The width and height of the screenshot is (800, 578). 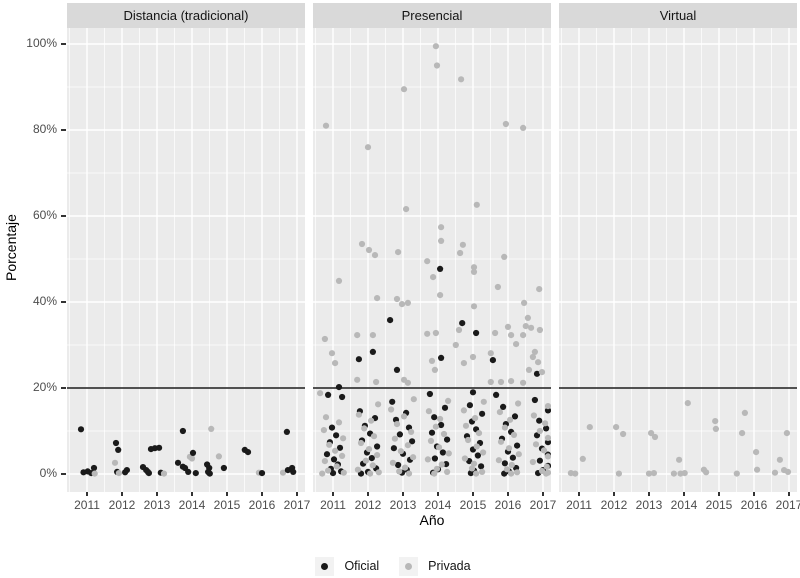 What do you see at coordinates (754, 505) in the screenshot?
I see `x-tick-label: 2016` at bounding box center [754, 505].